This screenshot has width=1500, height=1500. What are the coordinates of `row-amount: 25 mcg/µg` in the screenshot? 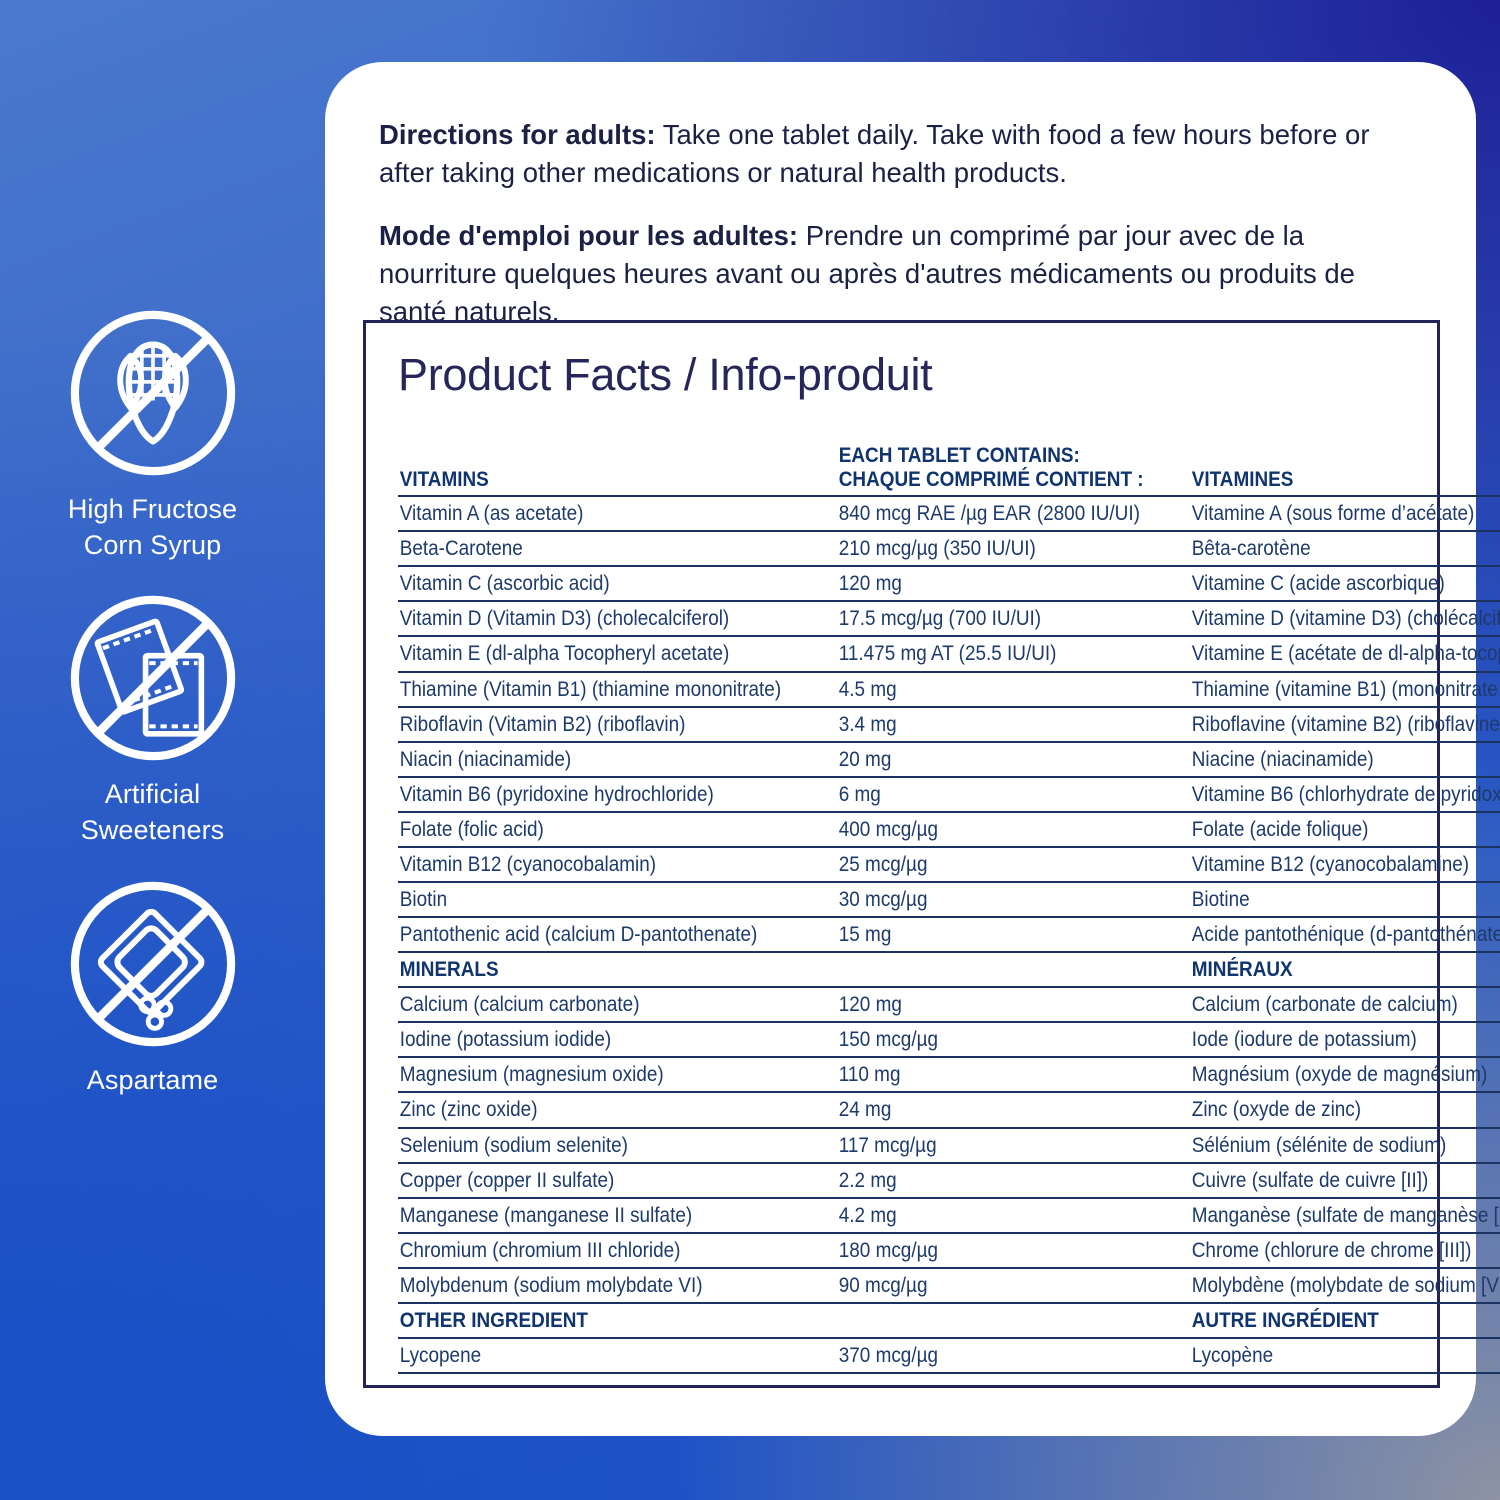 It's located at (992, 865).